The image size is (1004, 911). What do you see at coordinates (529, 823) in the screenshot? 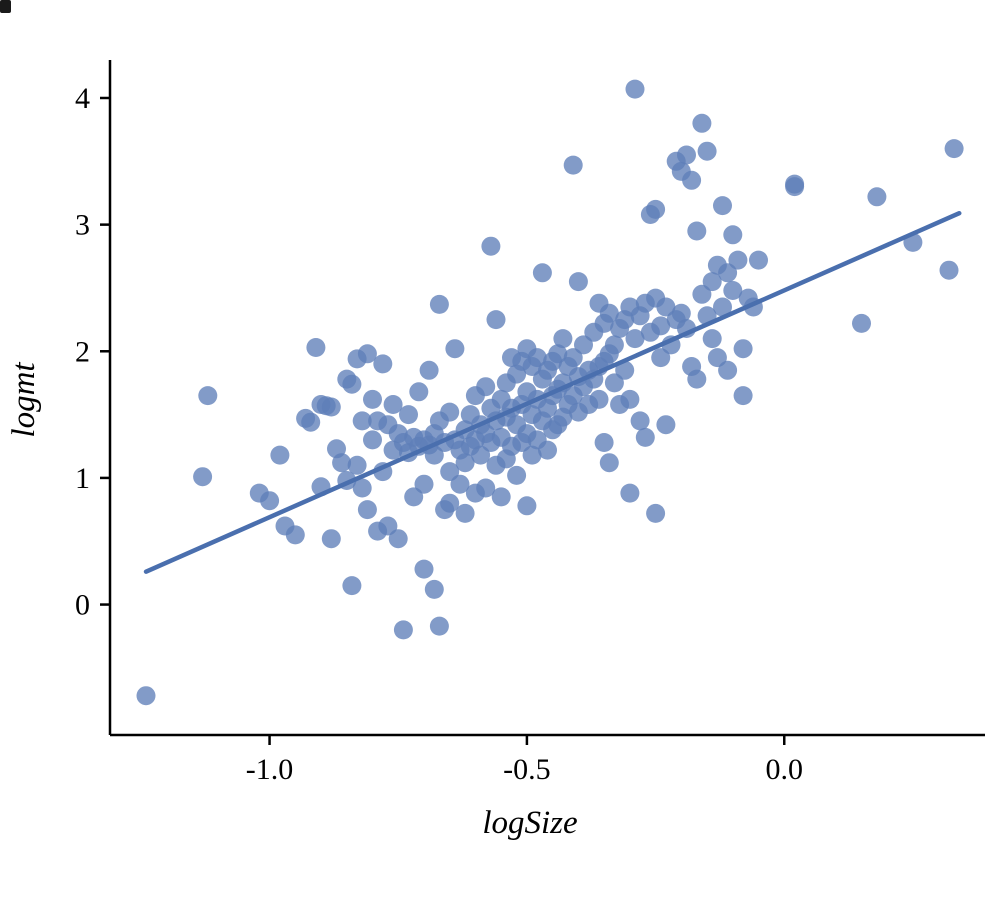
I see `x-axis-title: logSize` at bounding box center [529, 823].